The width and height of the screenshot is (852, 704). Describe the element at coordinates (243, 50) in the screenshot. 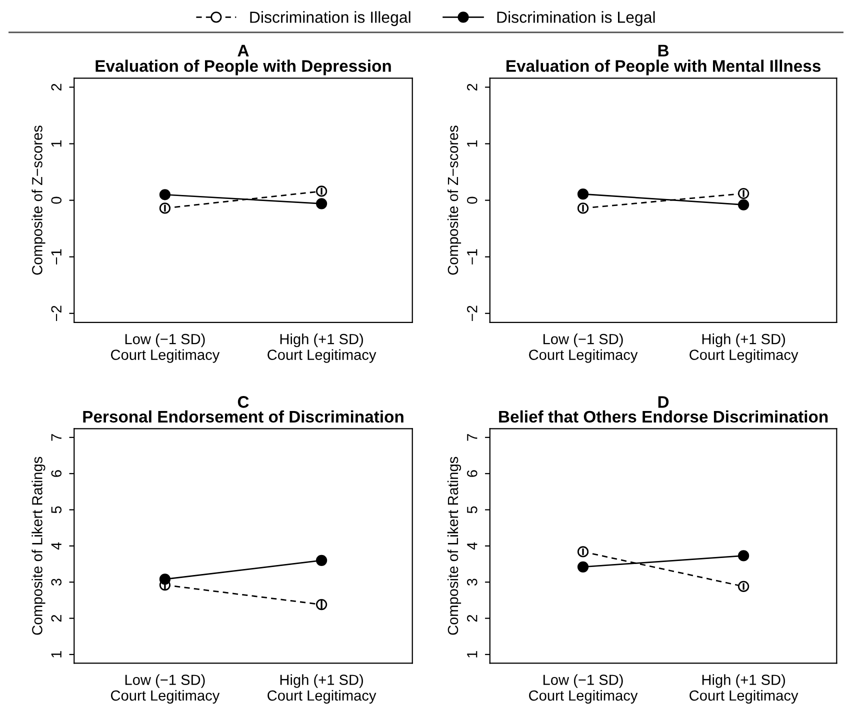

I see `chart-title: A` at that location.